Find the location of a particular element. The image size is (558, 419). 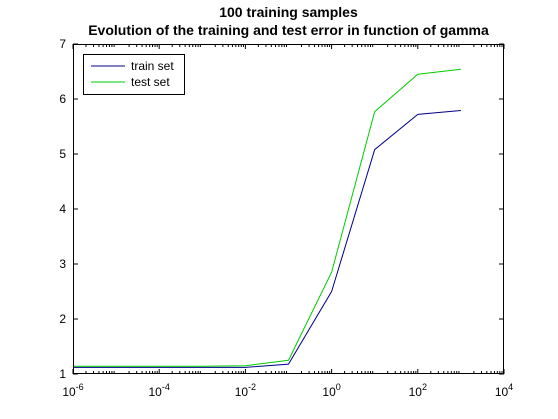

x-tick-label-3: 10⁰ is located at coordinates (331, 390).